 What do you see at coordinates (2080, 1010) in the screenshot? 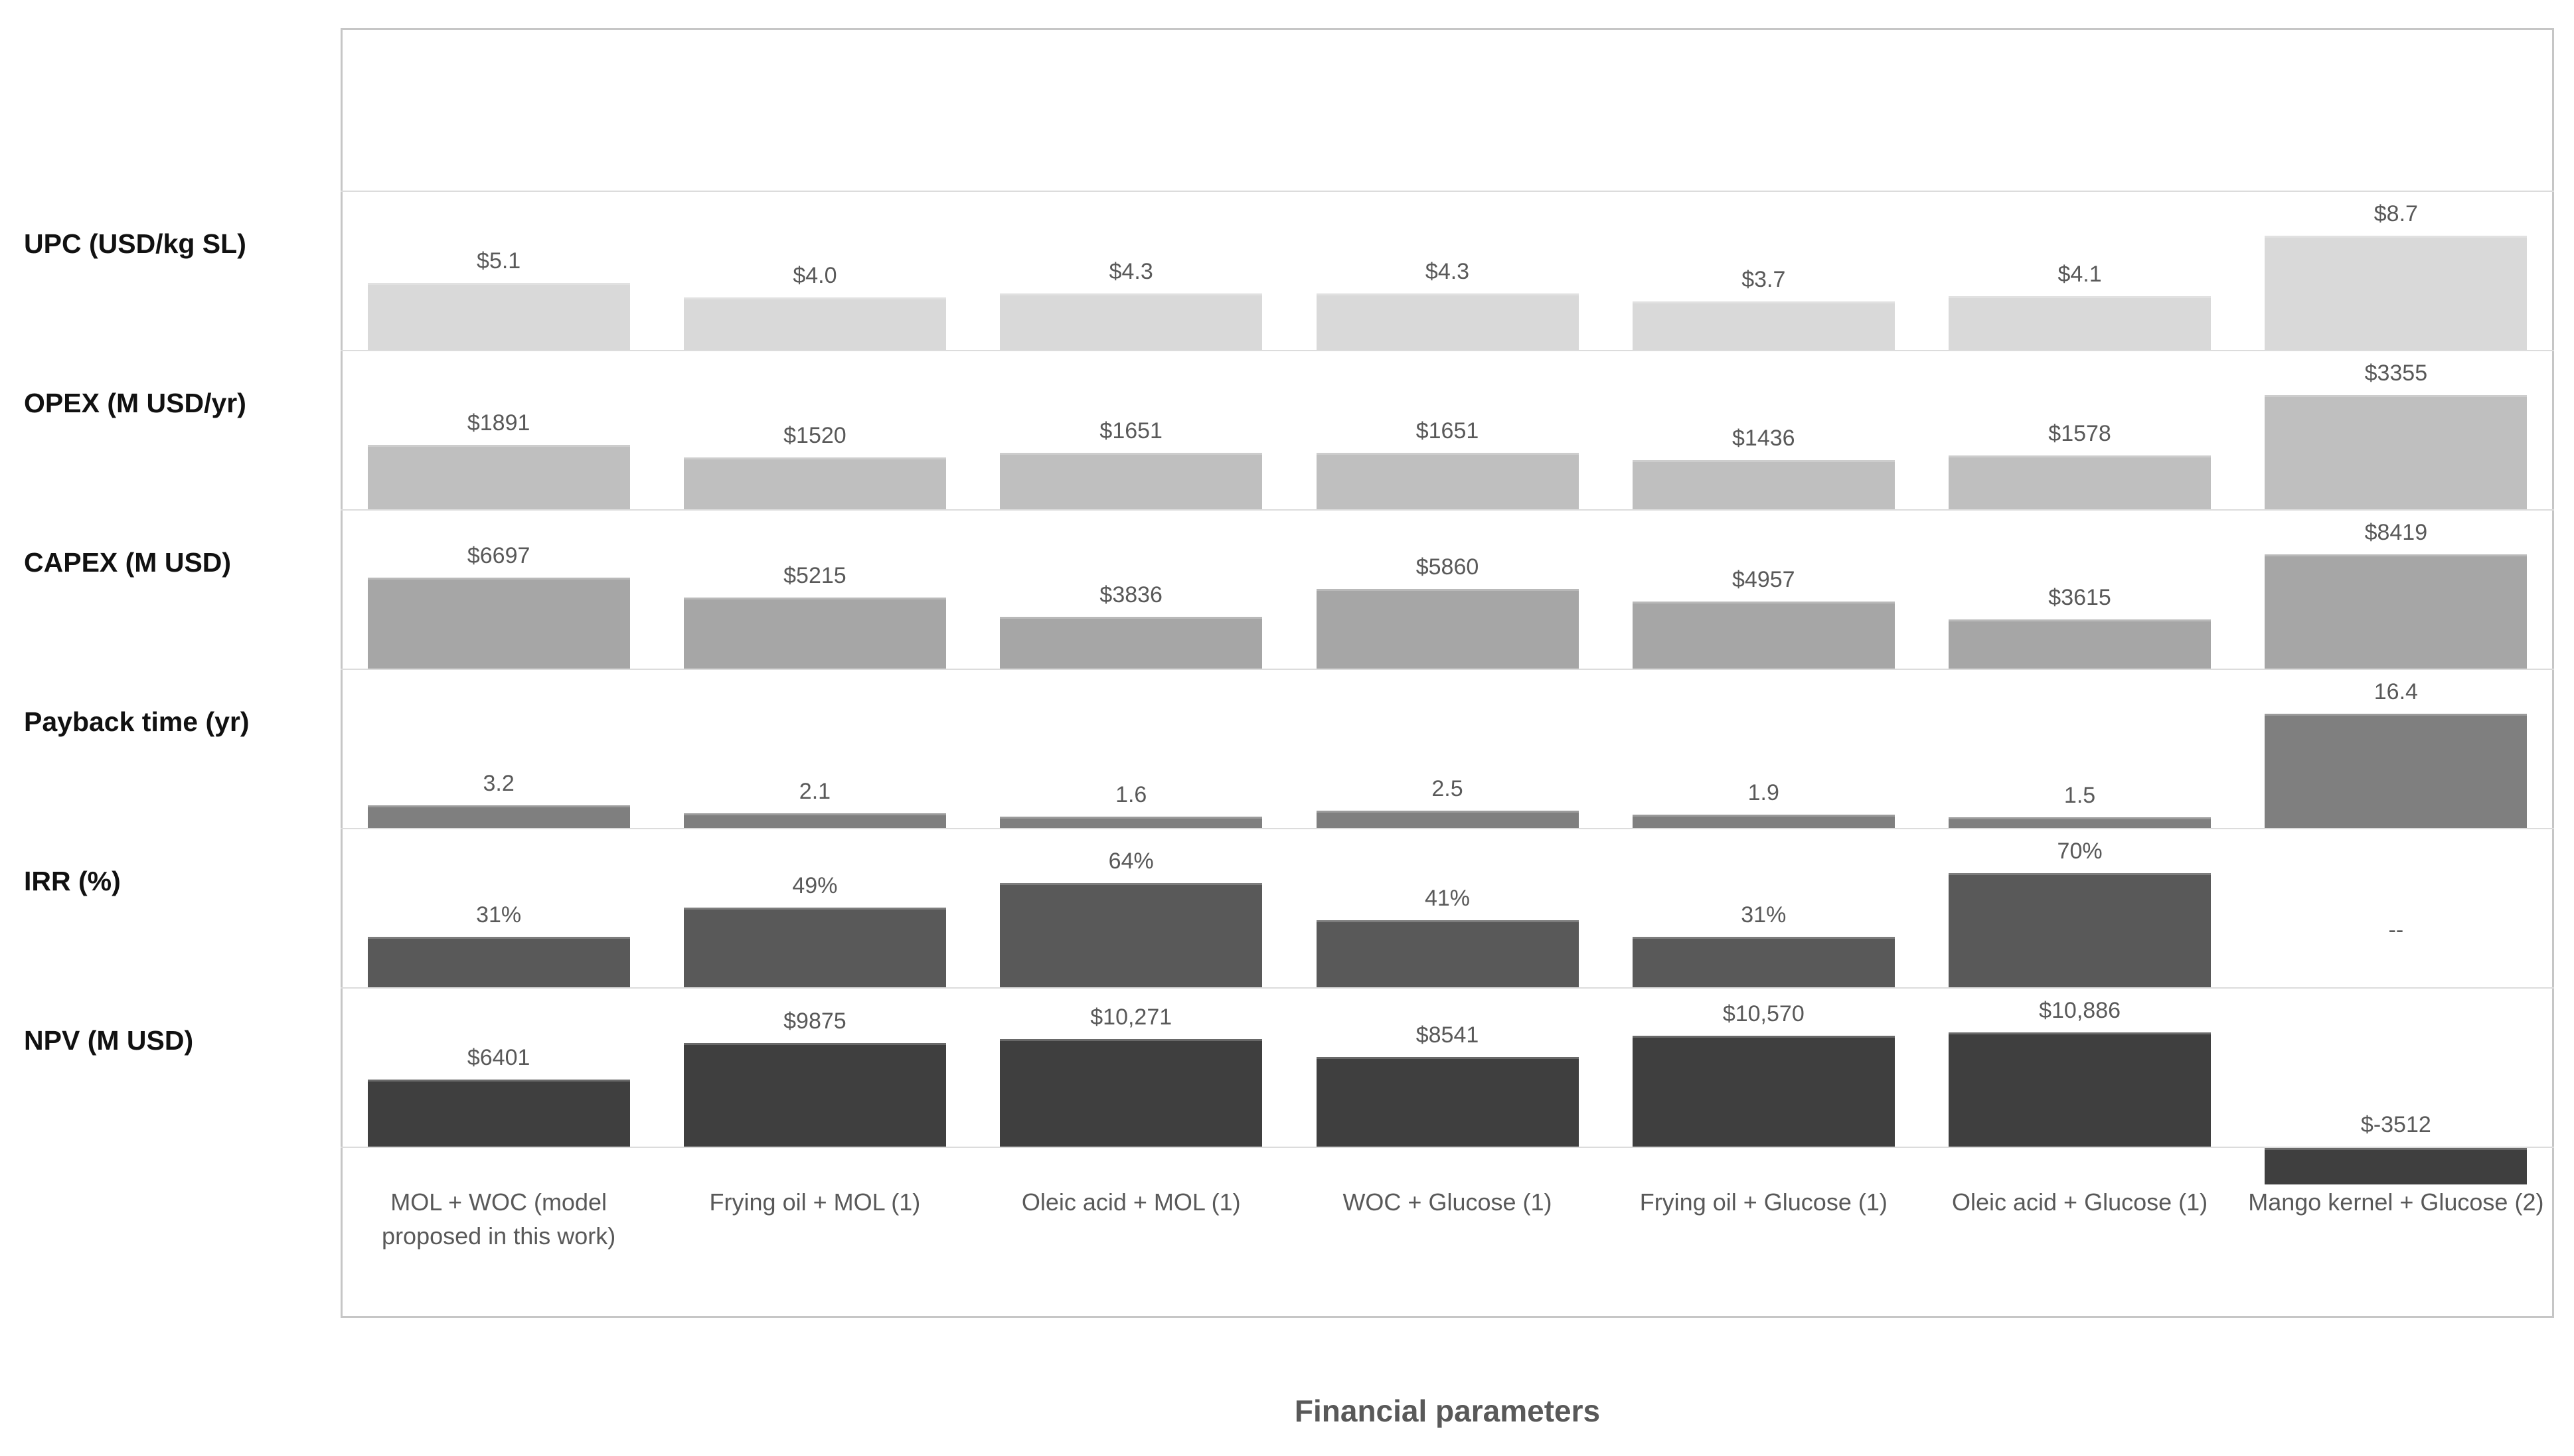
I see `bar-value-label: $10,886` at bounding box center [2080, 1010].